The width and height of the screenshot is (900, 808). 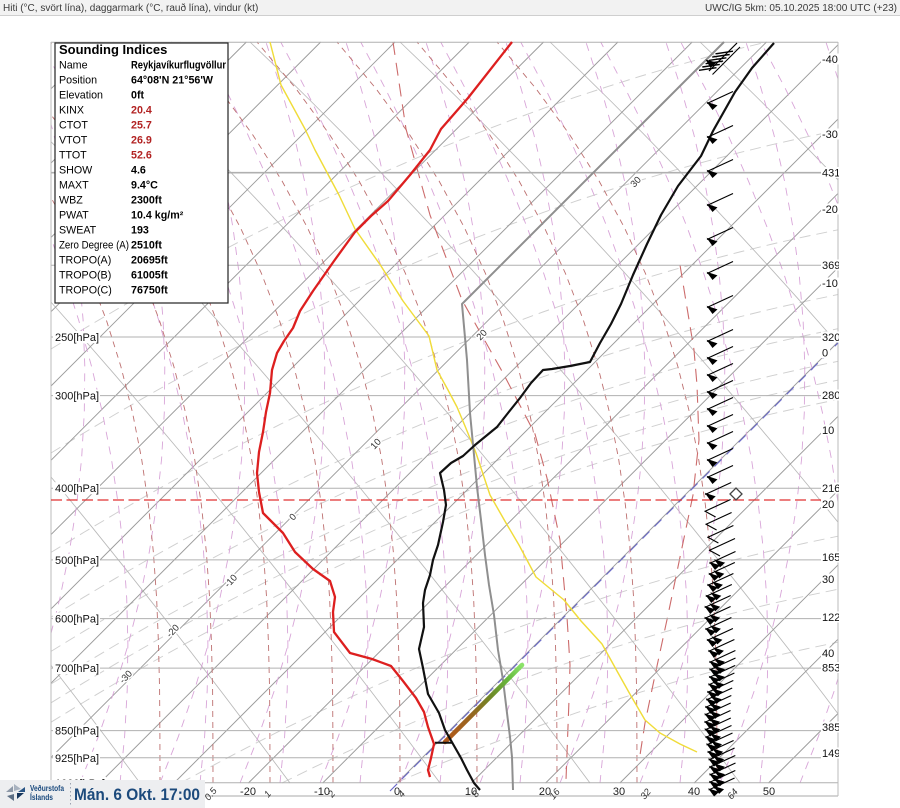 What do you see at coordinates (801, 8) in the screenshot?
I see `svg-text:UWC/IG 5km: 05.10.2025 18:00 U: UWC/IG 5km: 05.10.2025 18:00 UTC (+23)` at bounding box center [801, 8].